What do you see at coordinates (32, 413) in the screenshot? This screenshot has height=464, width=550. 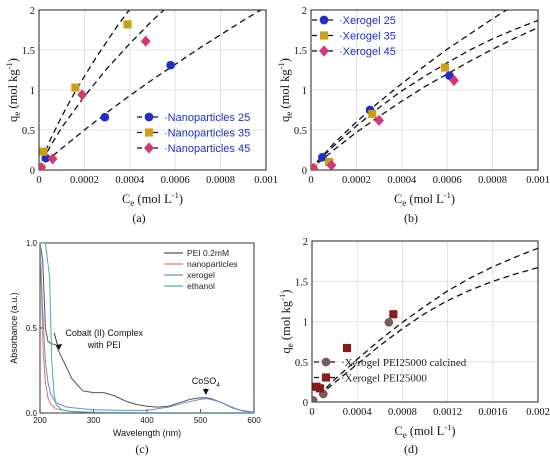 I see `y-tick-label: 0.0` at bounding box center [32, 413].